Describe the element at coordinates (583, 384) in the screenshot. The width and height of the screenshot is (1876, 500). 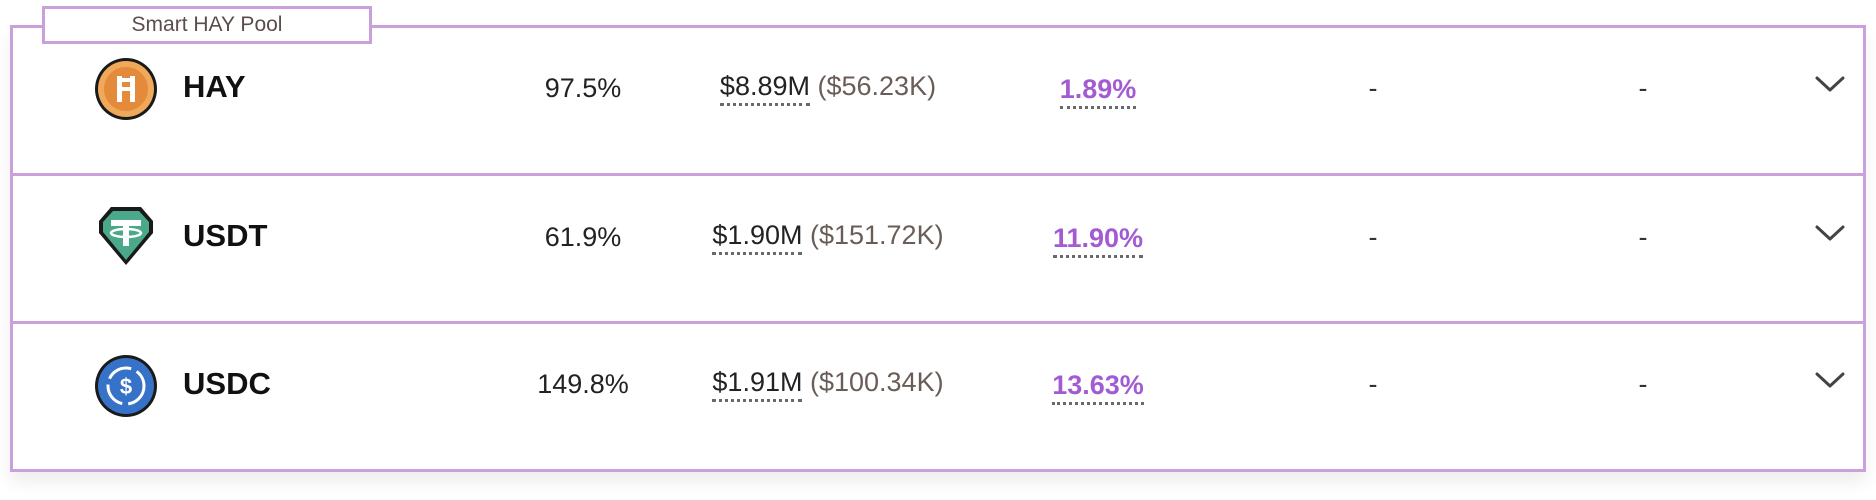
I see `utilization-value: 149.8%` at that location.